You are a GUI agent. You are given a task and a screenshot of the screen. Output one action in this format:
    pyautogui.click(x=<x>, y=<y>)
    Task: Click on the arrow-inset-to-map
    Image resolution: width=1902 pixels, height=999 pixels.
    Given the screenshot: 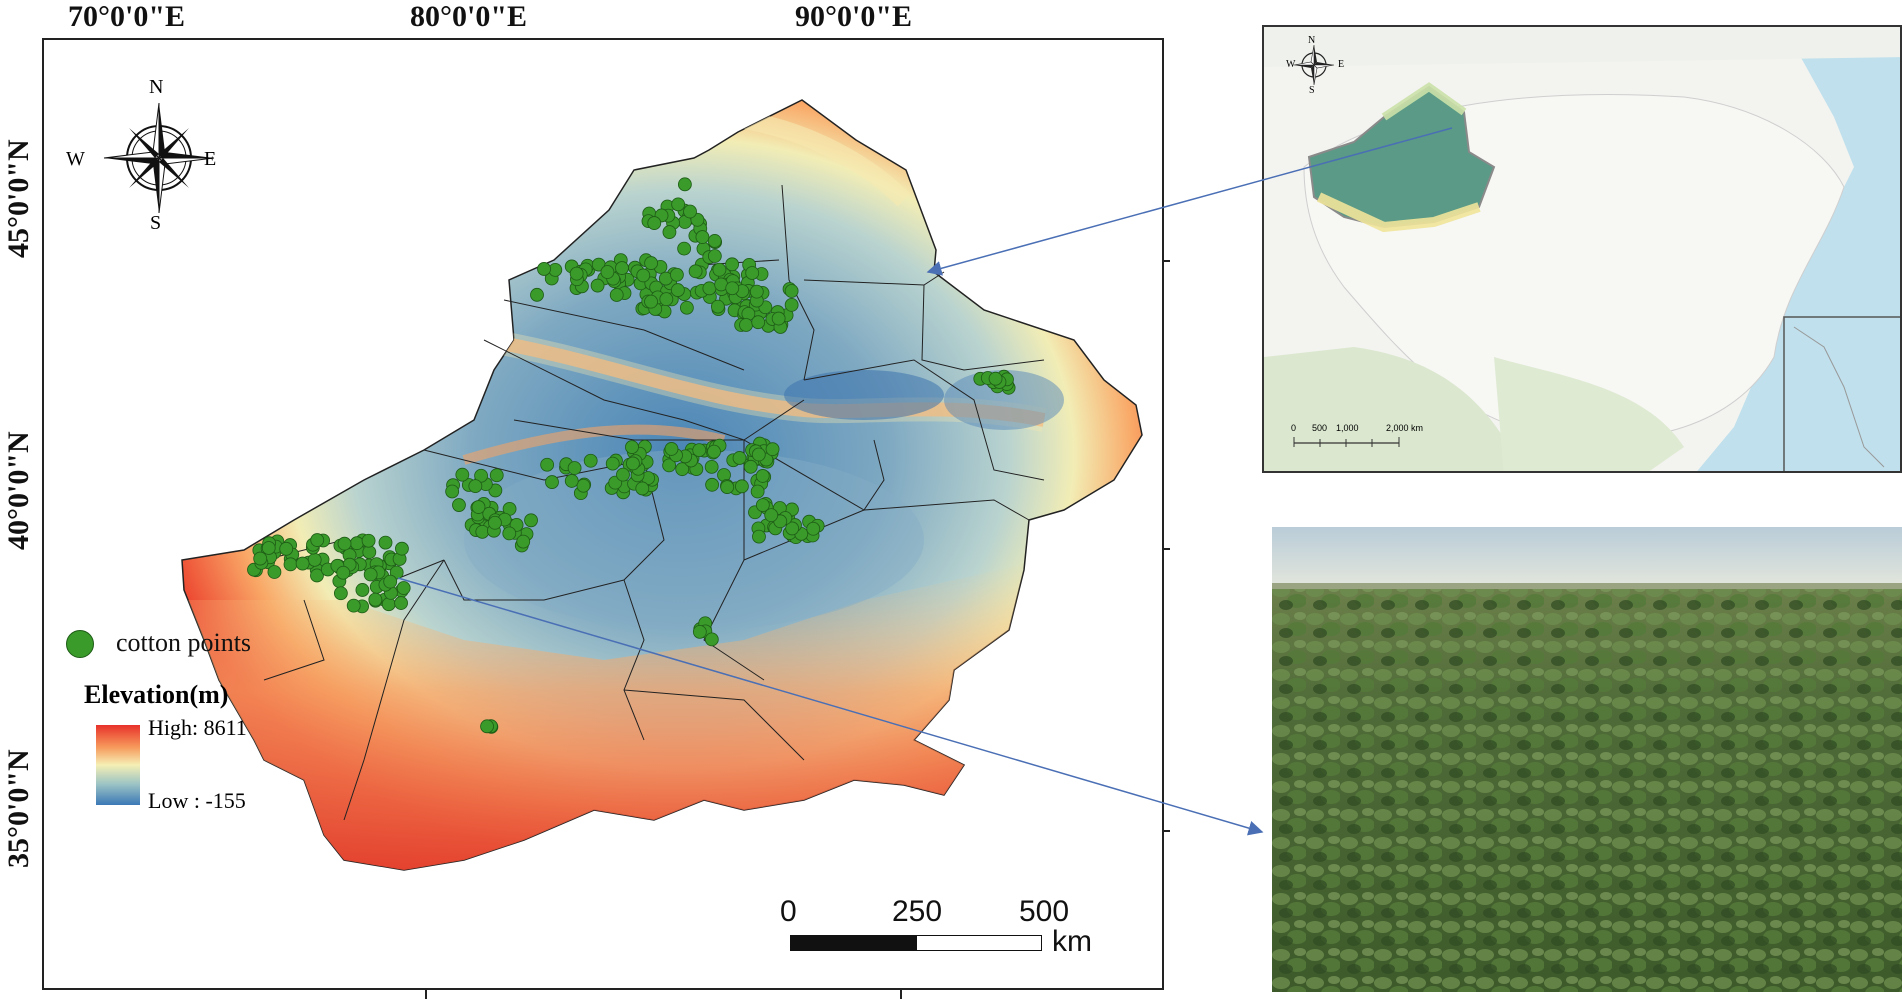 What is the action you would take?
    pyautogui.click(x=1189, y=201)
    